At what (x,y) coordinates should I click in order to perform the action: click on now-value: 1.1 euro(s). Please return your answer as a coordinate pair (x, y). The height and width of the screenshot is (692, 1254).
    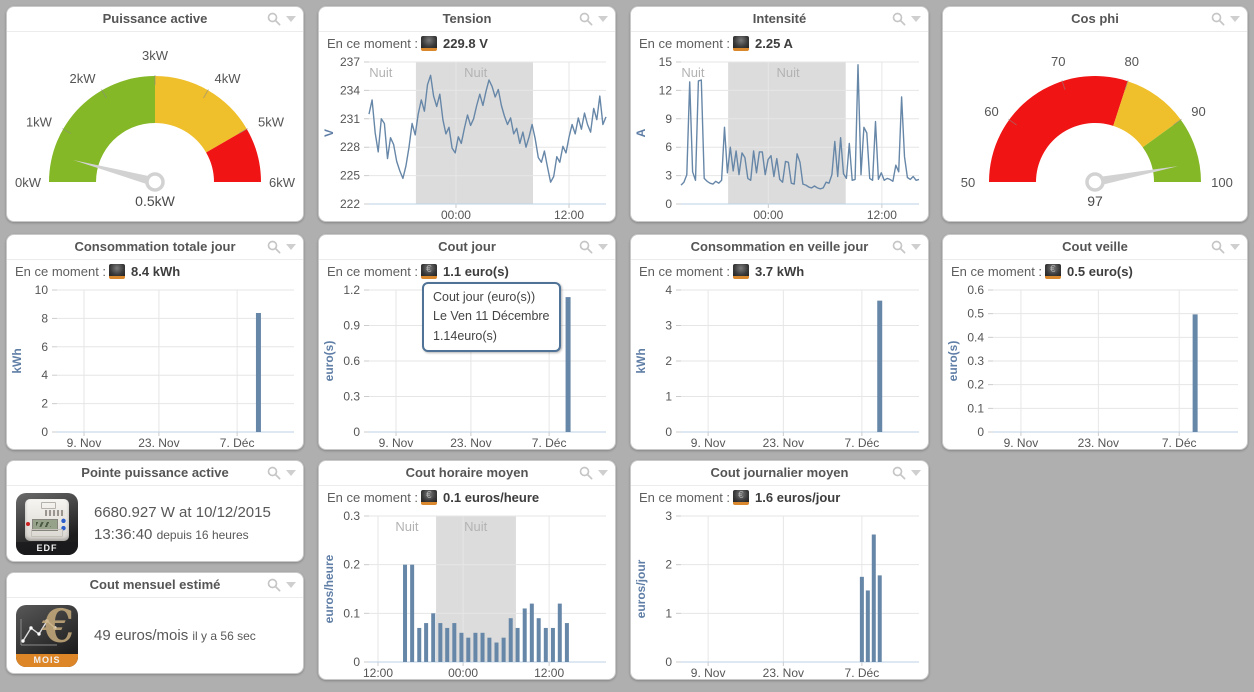
    Looking at the image, I should click on (476, 271).